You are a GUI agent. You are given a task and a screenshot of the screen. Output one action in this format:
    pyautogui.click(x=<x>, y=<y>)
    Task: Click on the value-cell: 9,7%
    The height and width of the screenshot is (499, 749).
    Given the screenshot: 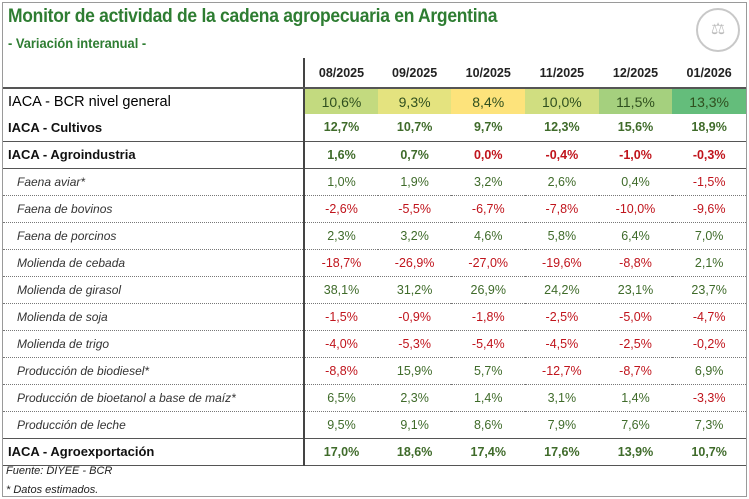 What is the action you would take?
    pyautogui.click(x=488, y=128)
    